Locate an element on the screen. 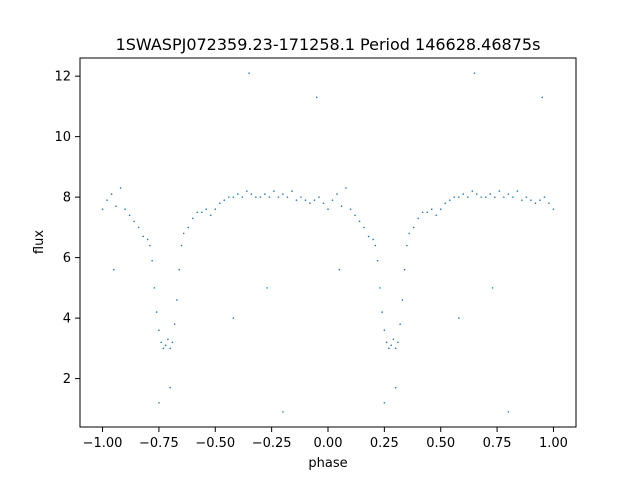 This screenshot has height=480, width=640. y-tick-label: 8 is located at coordinates (67, 198).